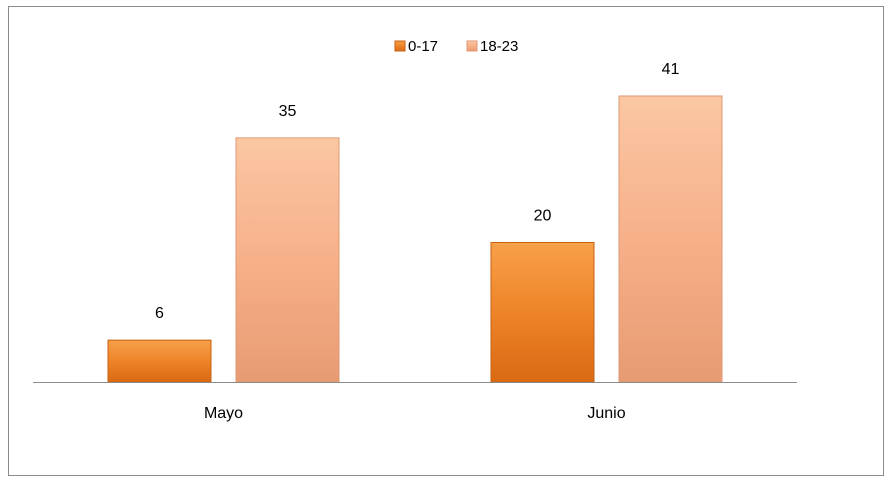 The height and width of the screenshot is (483, 895). I want to click on data-label-mayo-0-17: 6, so click(159, 313).